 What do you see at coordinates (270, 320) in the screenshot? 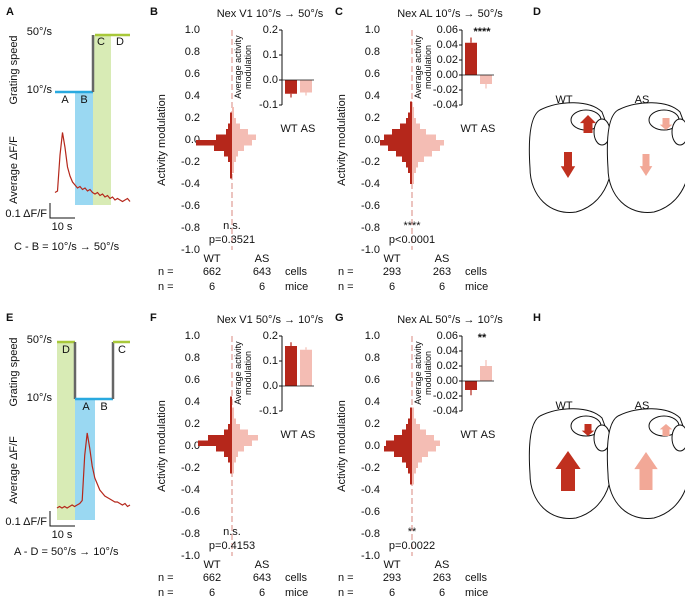
I see `chart-title: Nex V1 50°/s → 10°/s` at bounding box center [270, 320].